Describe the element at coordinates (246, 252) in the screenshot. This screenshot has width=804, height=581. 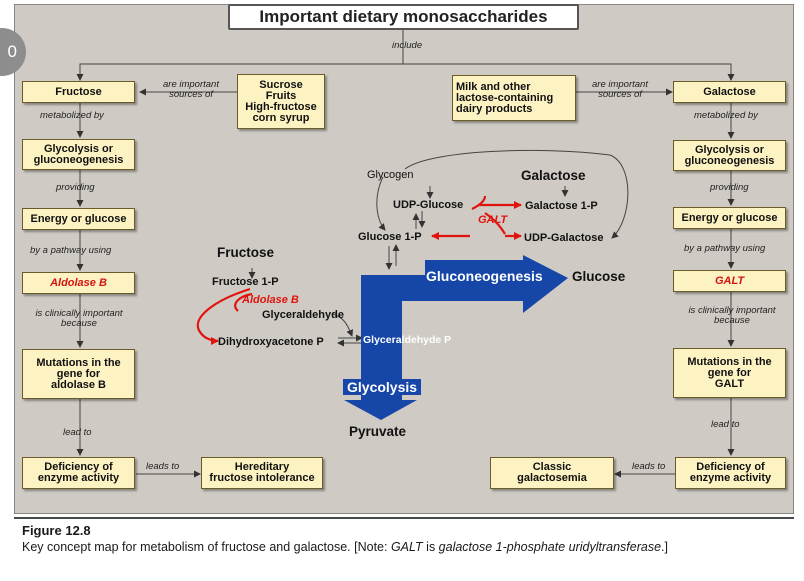
I see `node-fructose: Fructose` at that location.